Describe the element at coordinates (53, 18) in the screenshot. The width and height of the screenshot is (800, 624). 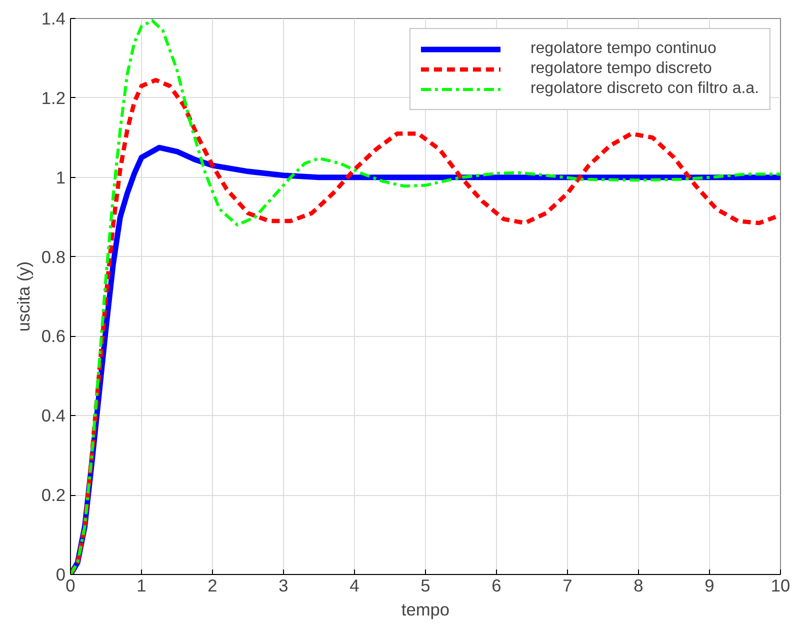
I see `y-tick-label: 1.4` at that location.